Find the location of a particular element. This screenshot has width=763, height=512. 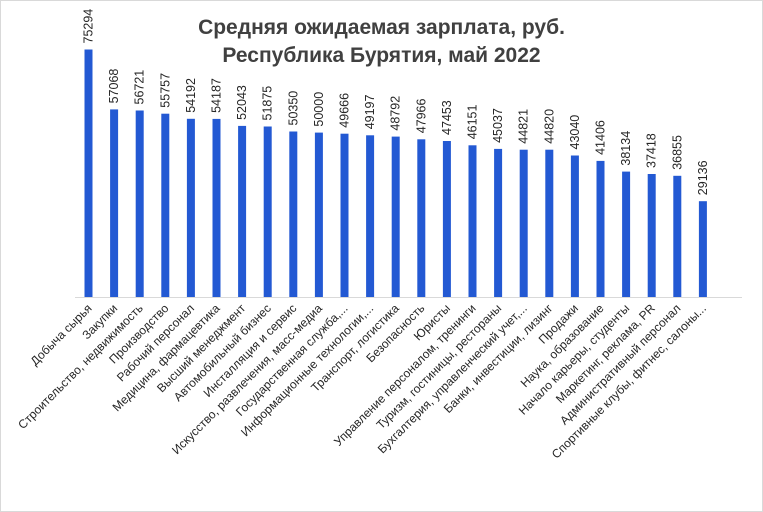

value-label: 49666 is located at coordinates (345, 110).